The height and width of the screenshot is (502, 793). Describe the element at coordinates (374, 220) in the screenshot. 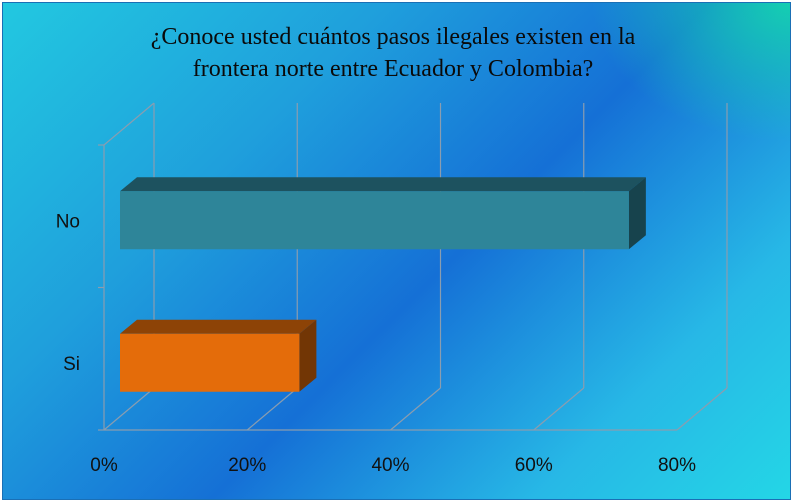

I see `bar-no` at that location.